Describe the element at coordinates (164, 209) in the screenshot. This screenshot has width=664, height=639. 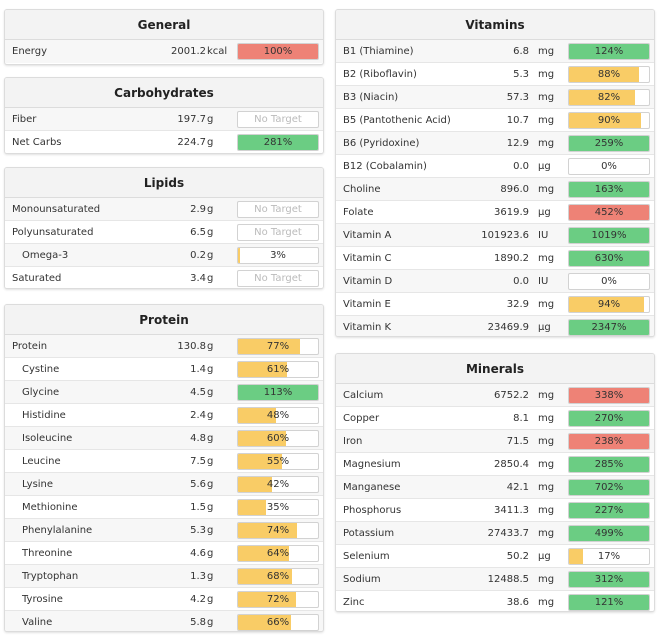
I see `nutrient-row-monounsaturated: Monounsaturated 2.9 g No Target` at that location.